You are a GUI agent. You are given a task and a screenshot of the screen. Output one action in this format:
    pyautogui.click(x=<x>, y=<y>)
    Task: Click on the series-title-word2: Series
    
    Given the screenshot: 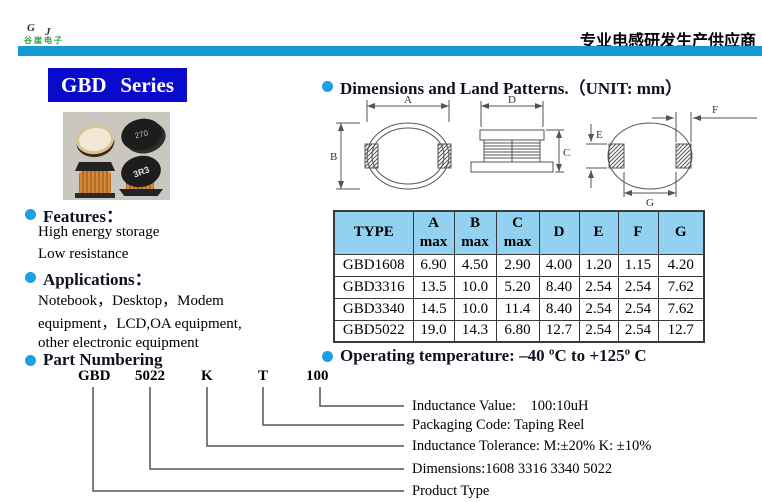 What is the action you would take?
    pyautogui.click(x=147, y=84)
    